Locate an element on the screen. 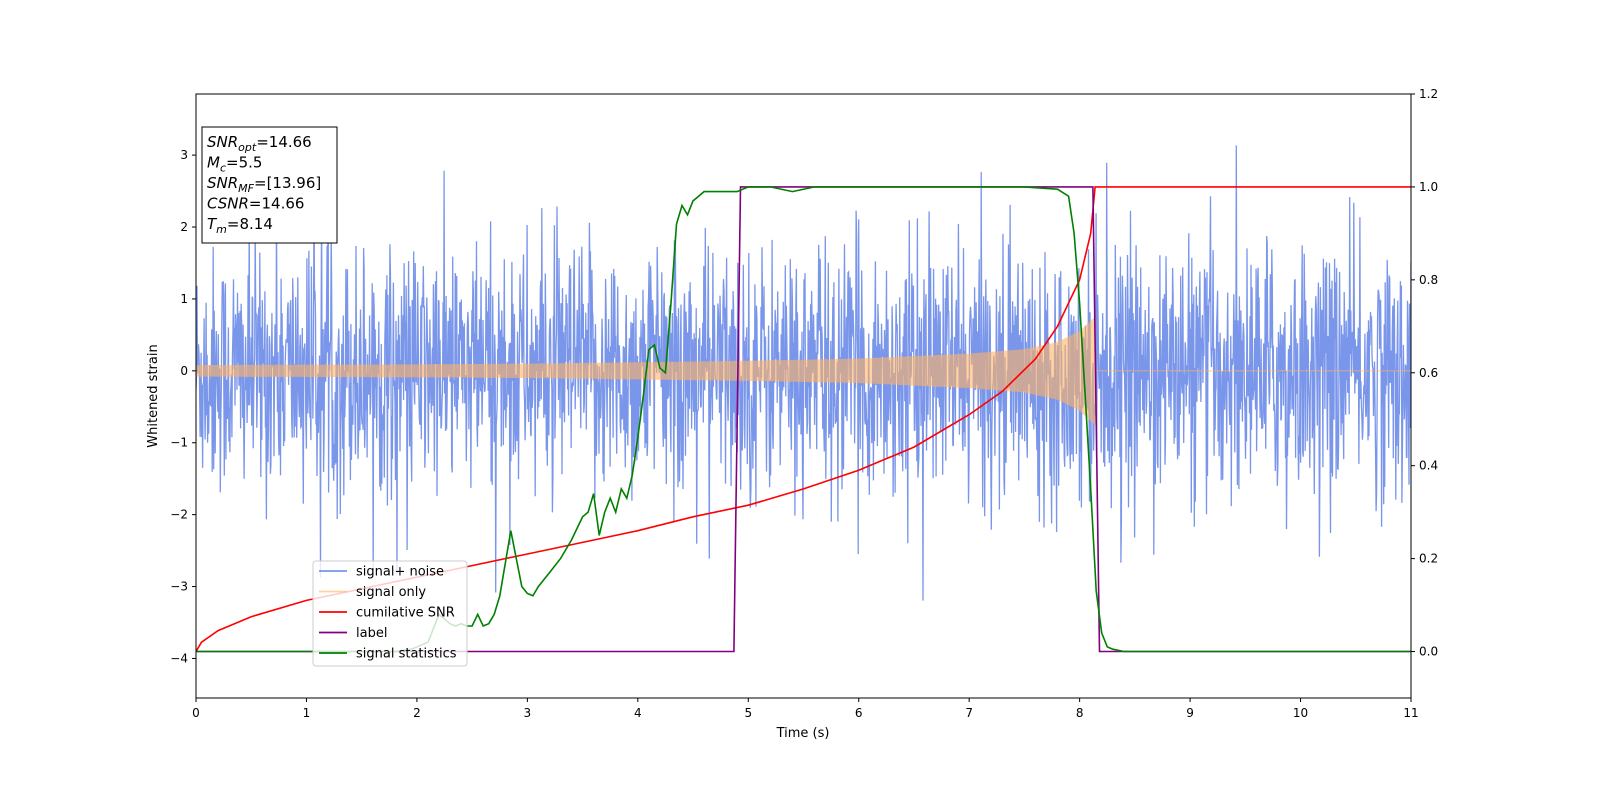 The width and height of the screenshot is (1600, 800). y-tick-label-right: 0.6 is located at coordinates (1428, 373).